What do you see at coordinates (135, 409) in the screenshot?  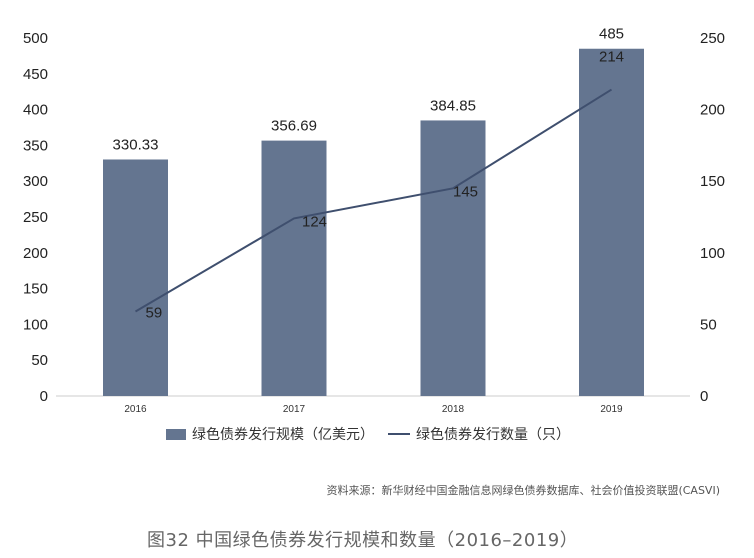 I see `x-axis-tick: 2016` at bounding box center [135, 409].